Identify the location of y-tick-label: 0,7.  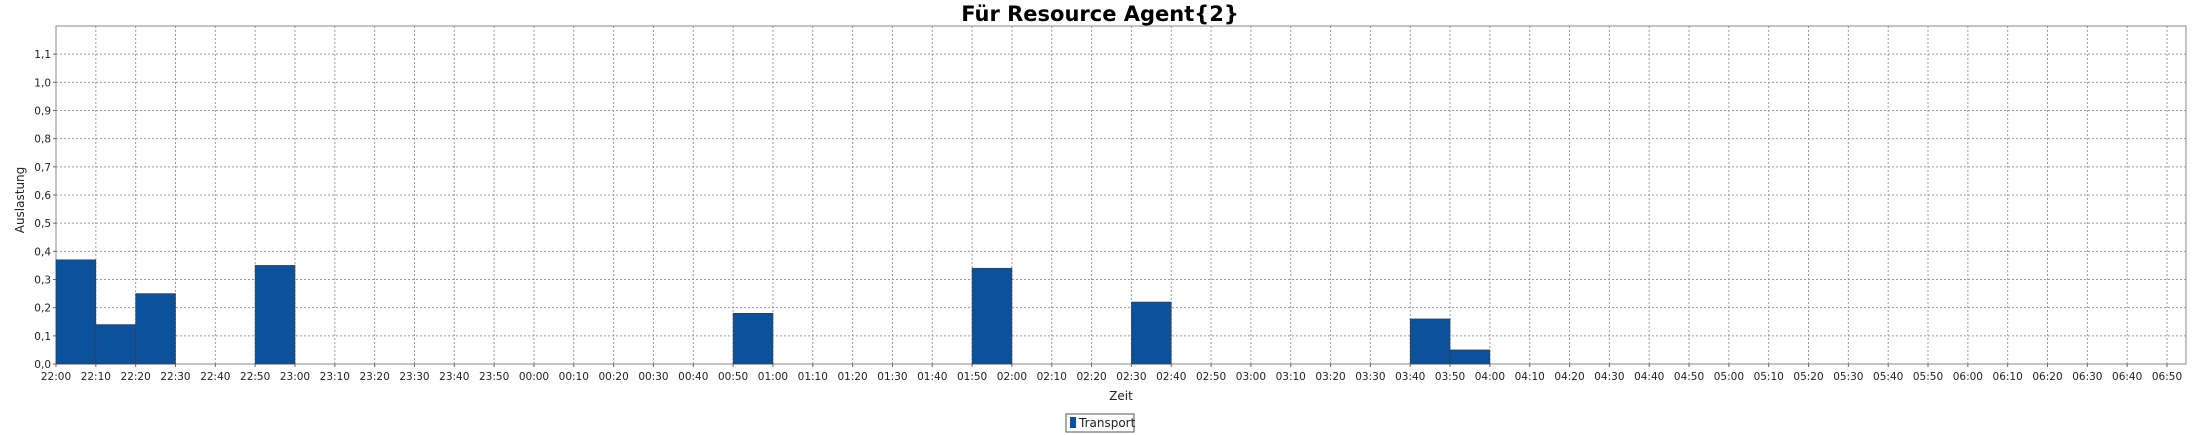
(42, 168).